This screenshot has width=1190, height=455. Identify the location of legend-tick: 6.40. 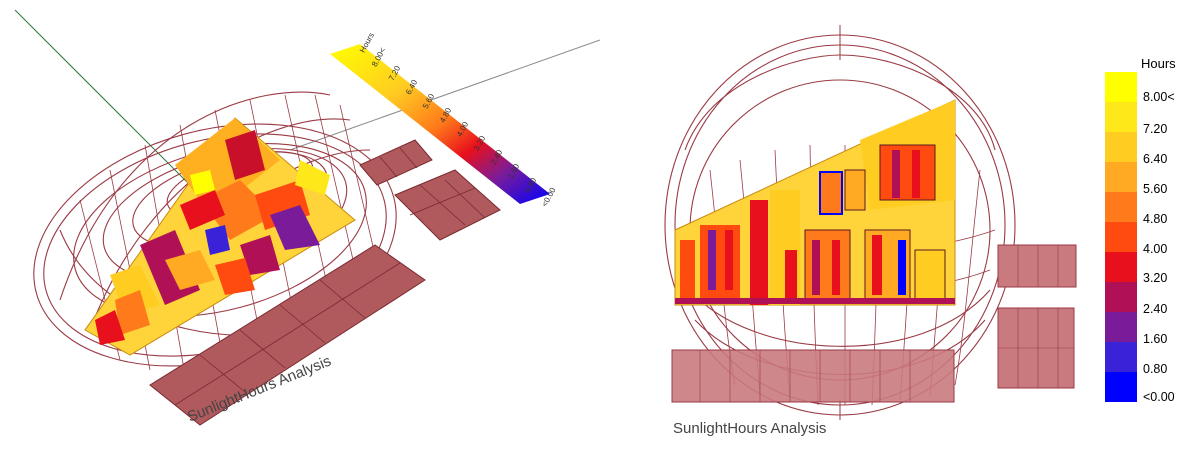
(1155, 159).